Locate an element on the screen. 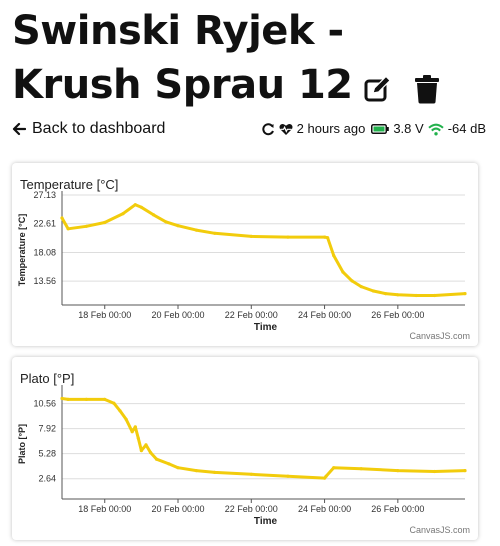  back-to-dashboard-link: Back to dashboard is located at coordinates (88, 129).